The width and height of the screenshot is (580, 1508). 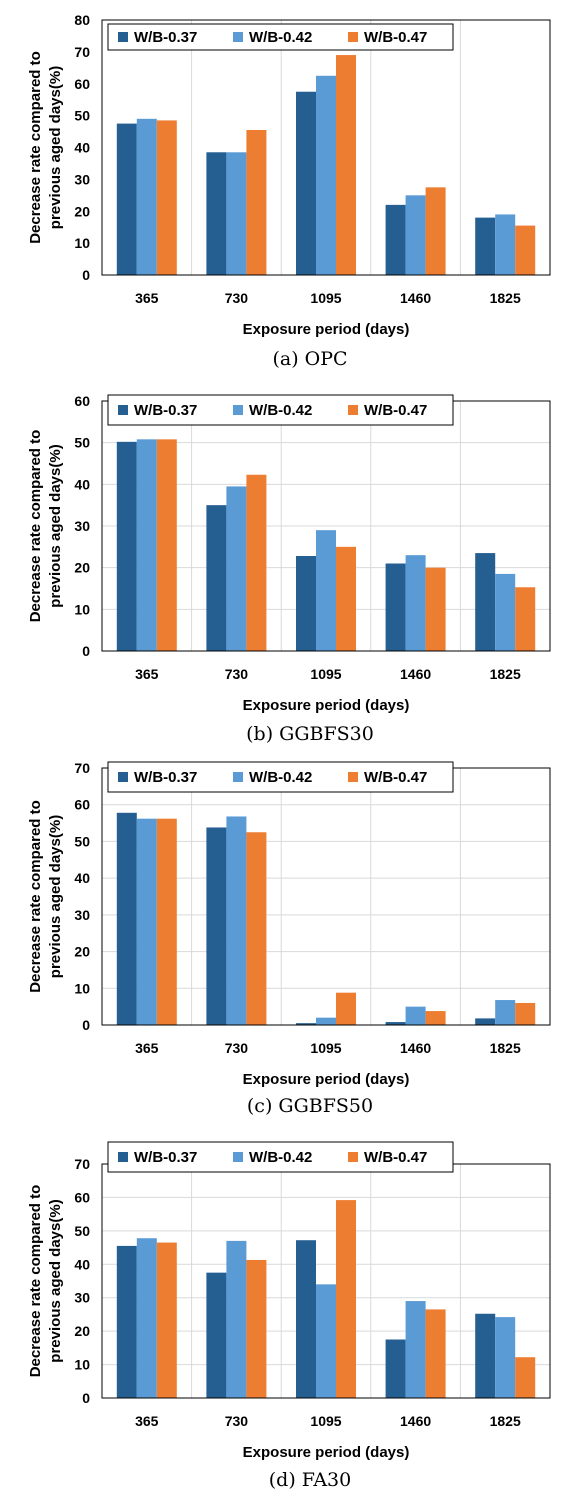 I want to click on legend-label: W/B-0.42, so click(x=280, y=1157).